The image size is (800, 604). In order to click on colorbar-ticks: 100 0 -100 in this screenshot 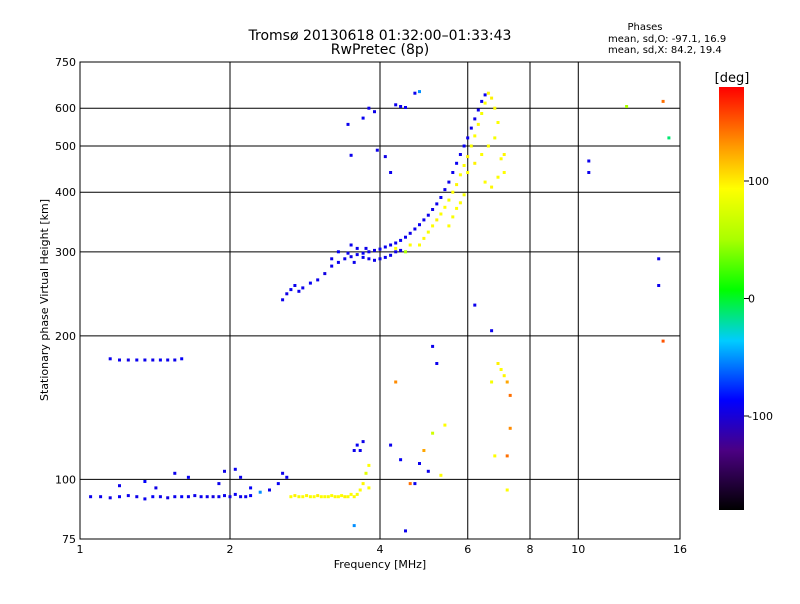, I will do `click(758, 299)`.